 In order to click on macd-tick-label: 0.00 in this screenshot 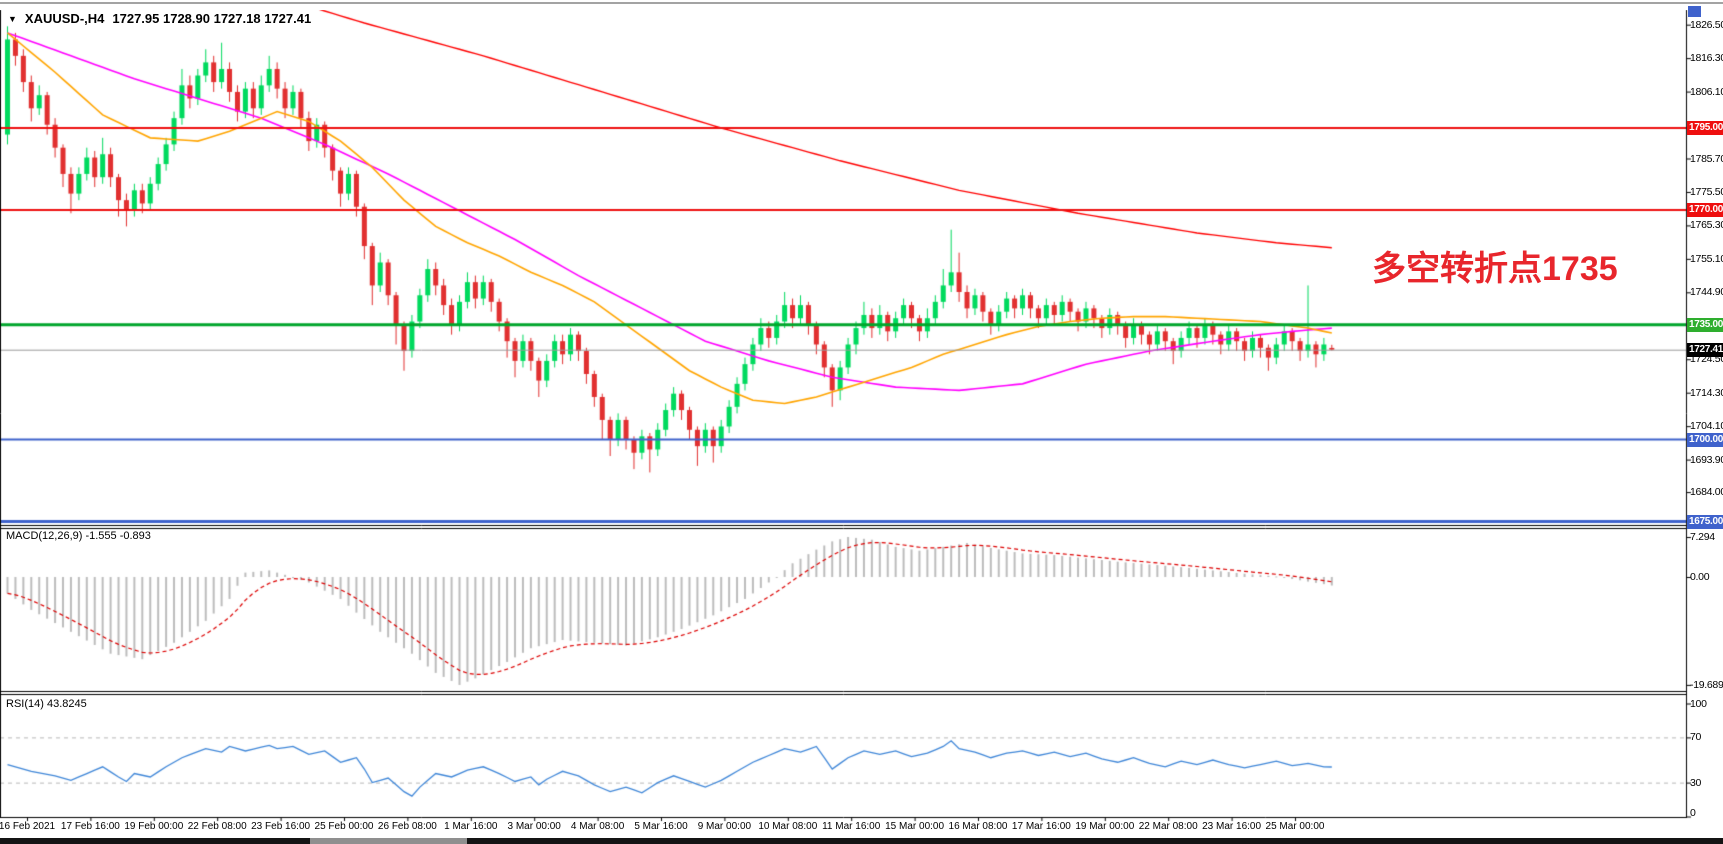, I will do `click(1700, 577)`.